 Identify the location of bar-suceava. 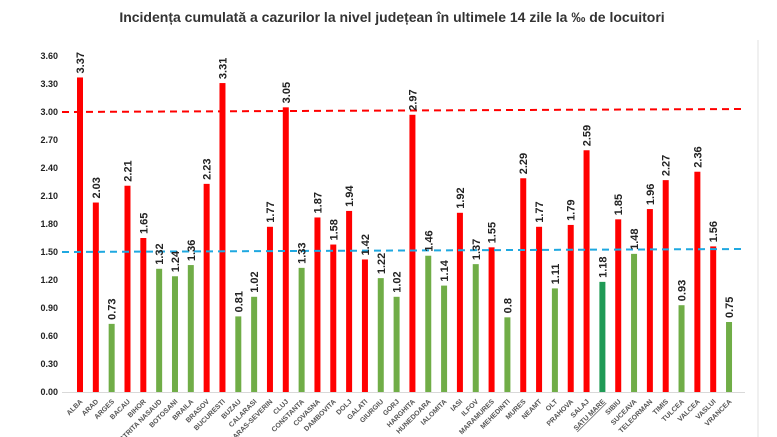
(634, 322).